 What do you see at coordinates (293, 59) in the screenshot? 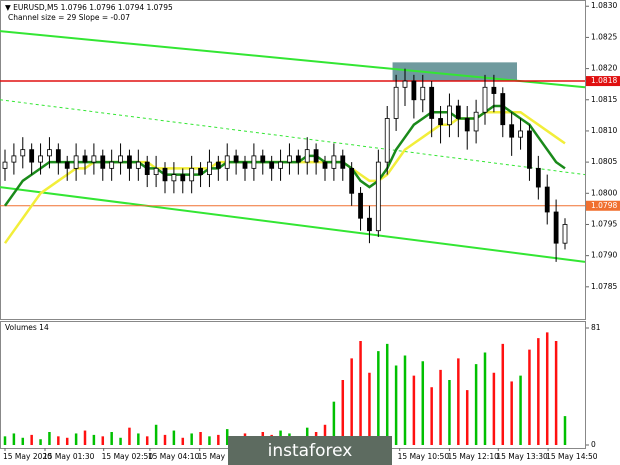
I see `channel-line` at bounding box center [293, 59].